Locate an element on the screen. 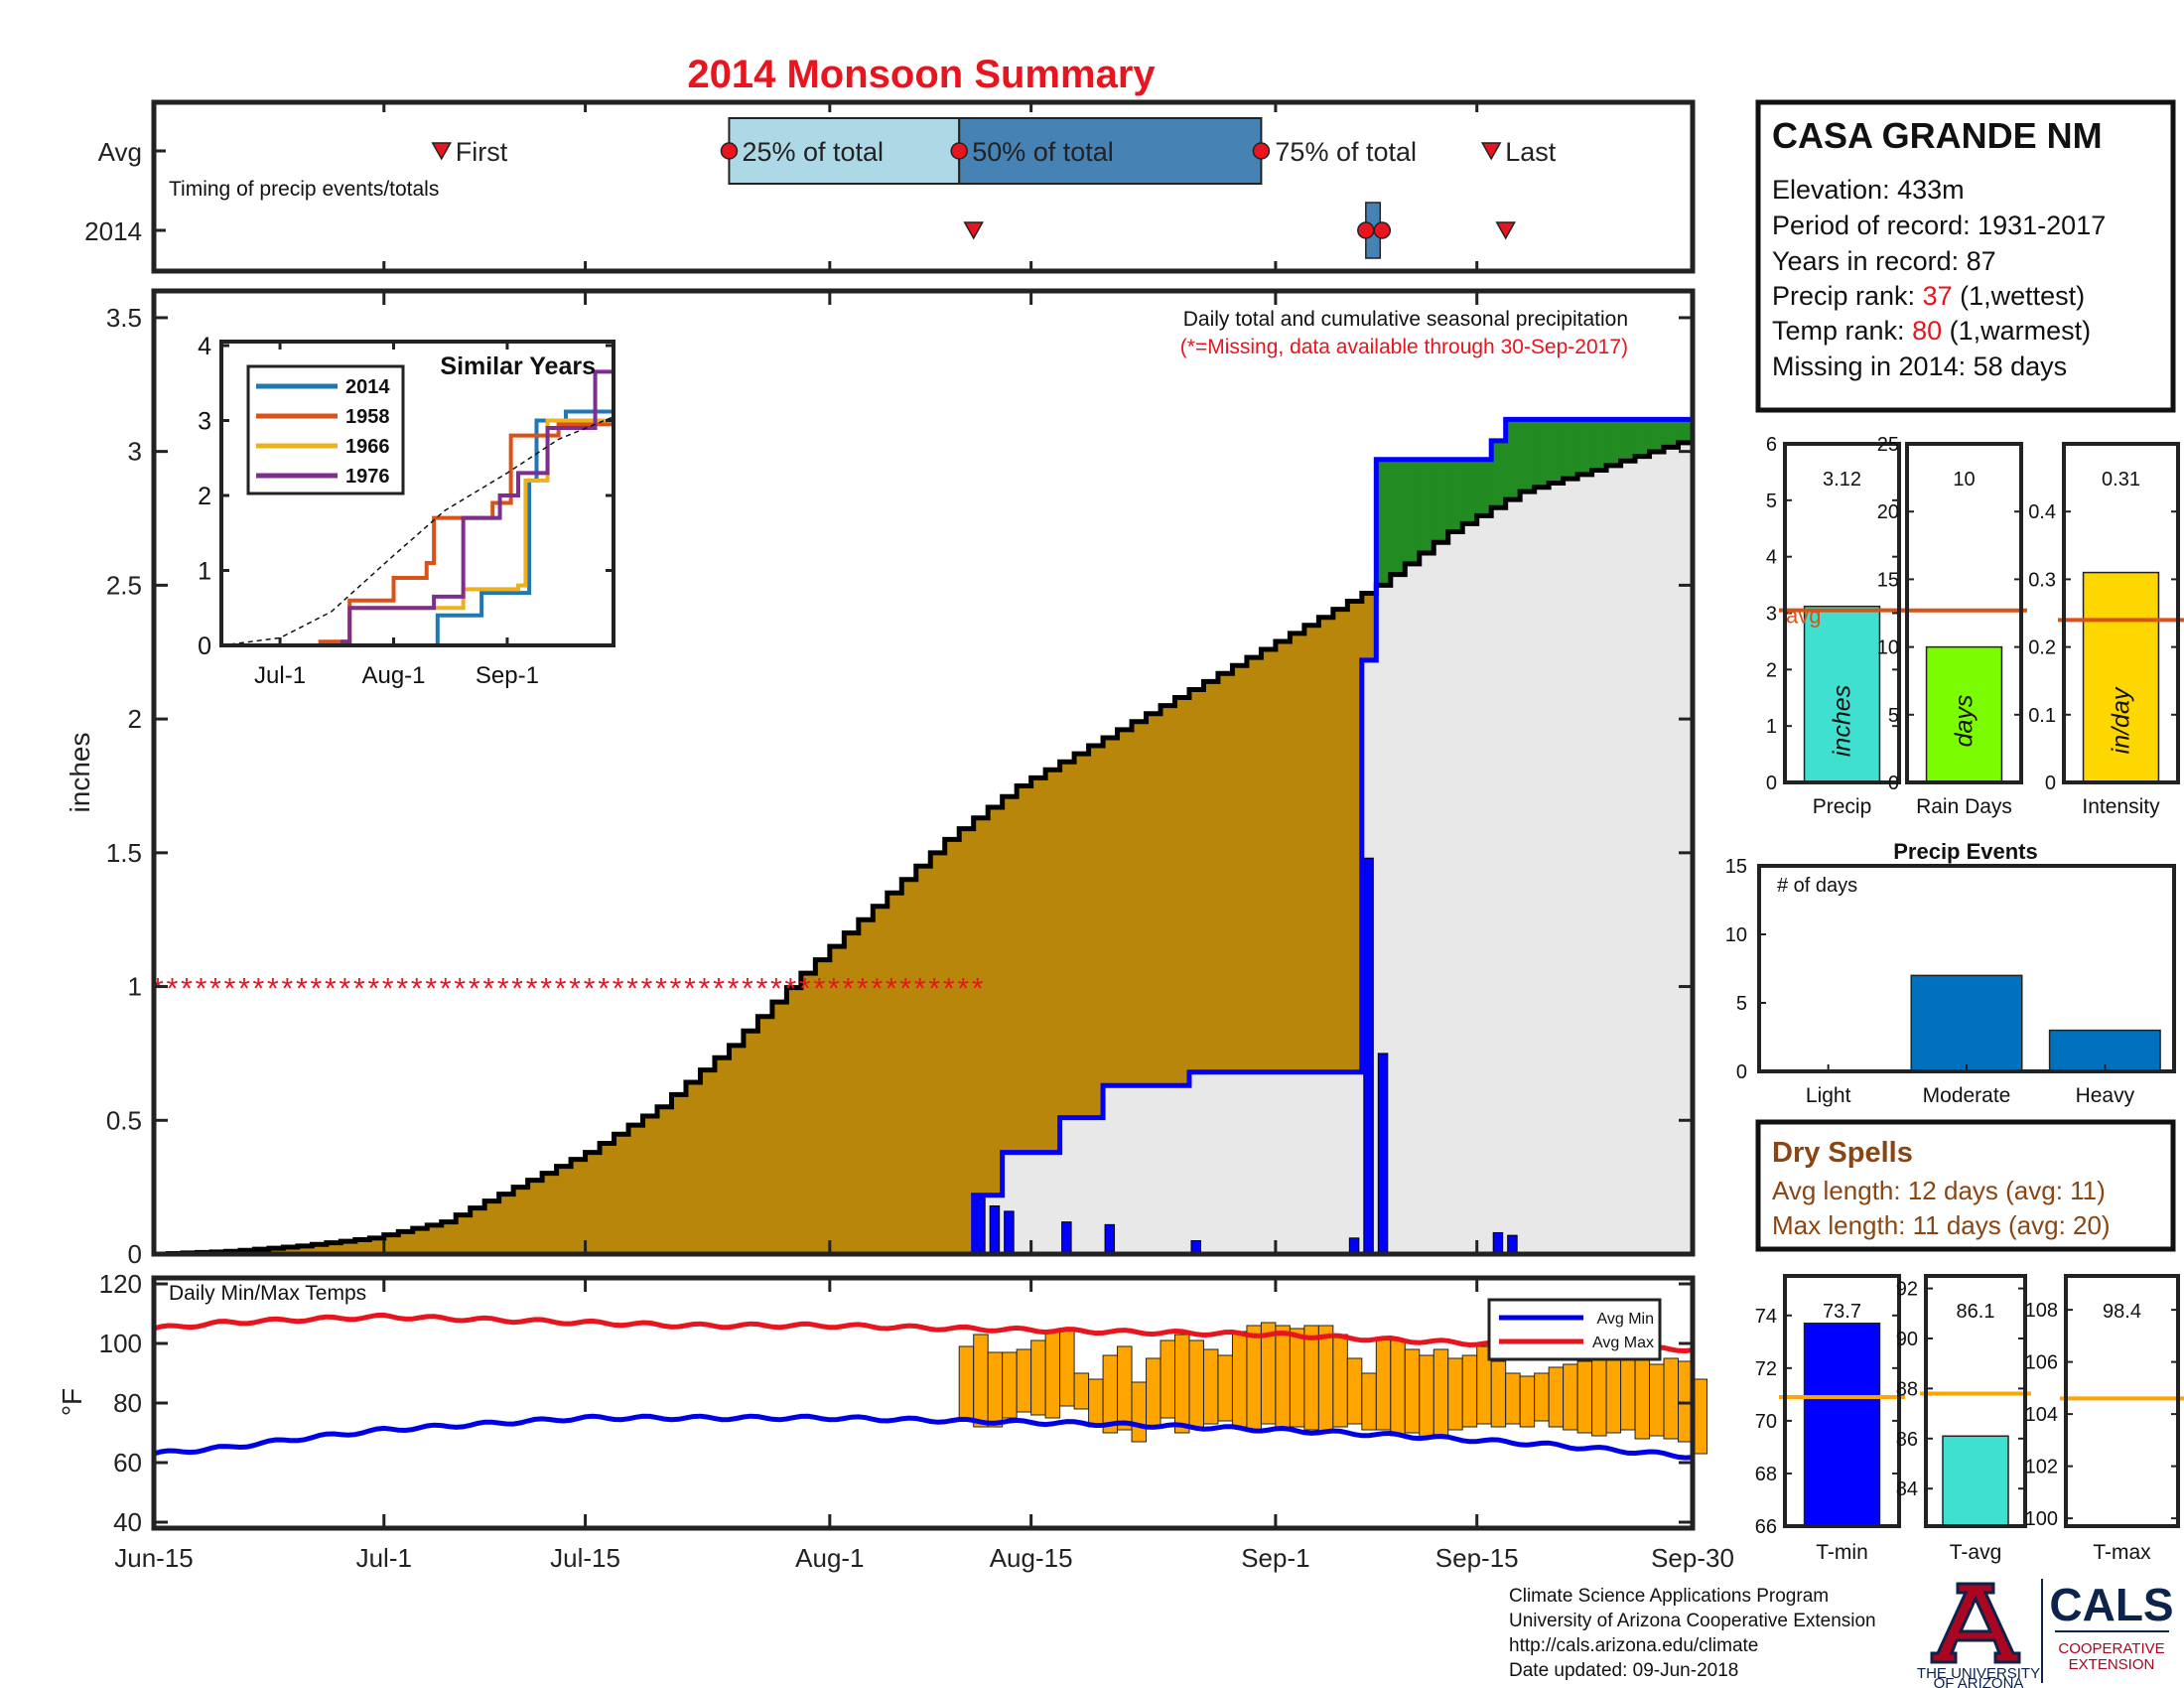 The image size is (2184, 1688). station-period: Period of record: 1931-2017 is located at coordinates (1939, 225).